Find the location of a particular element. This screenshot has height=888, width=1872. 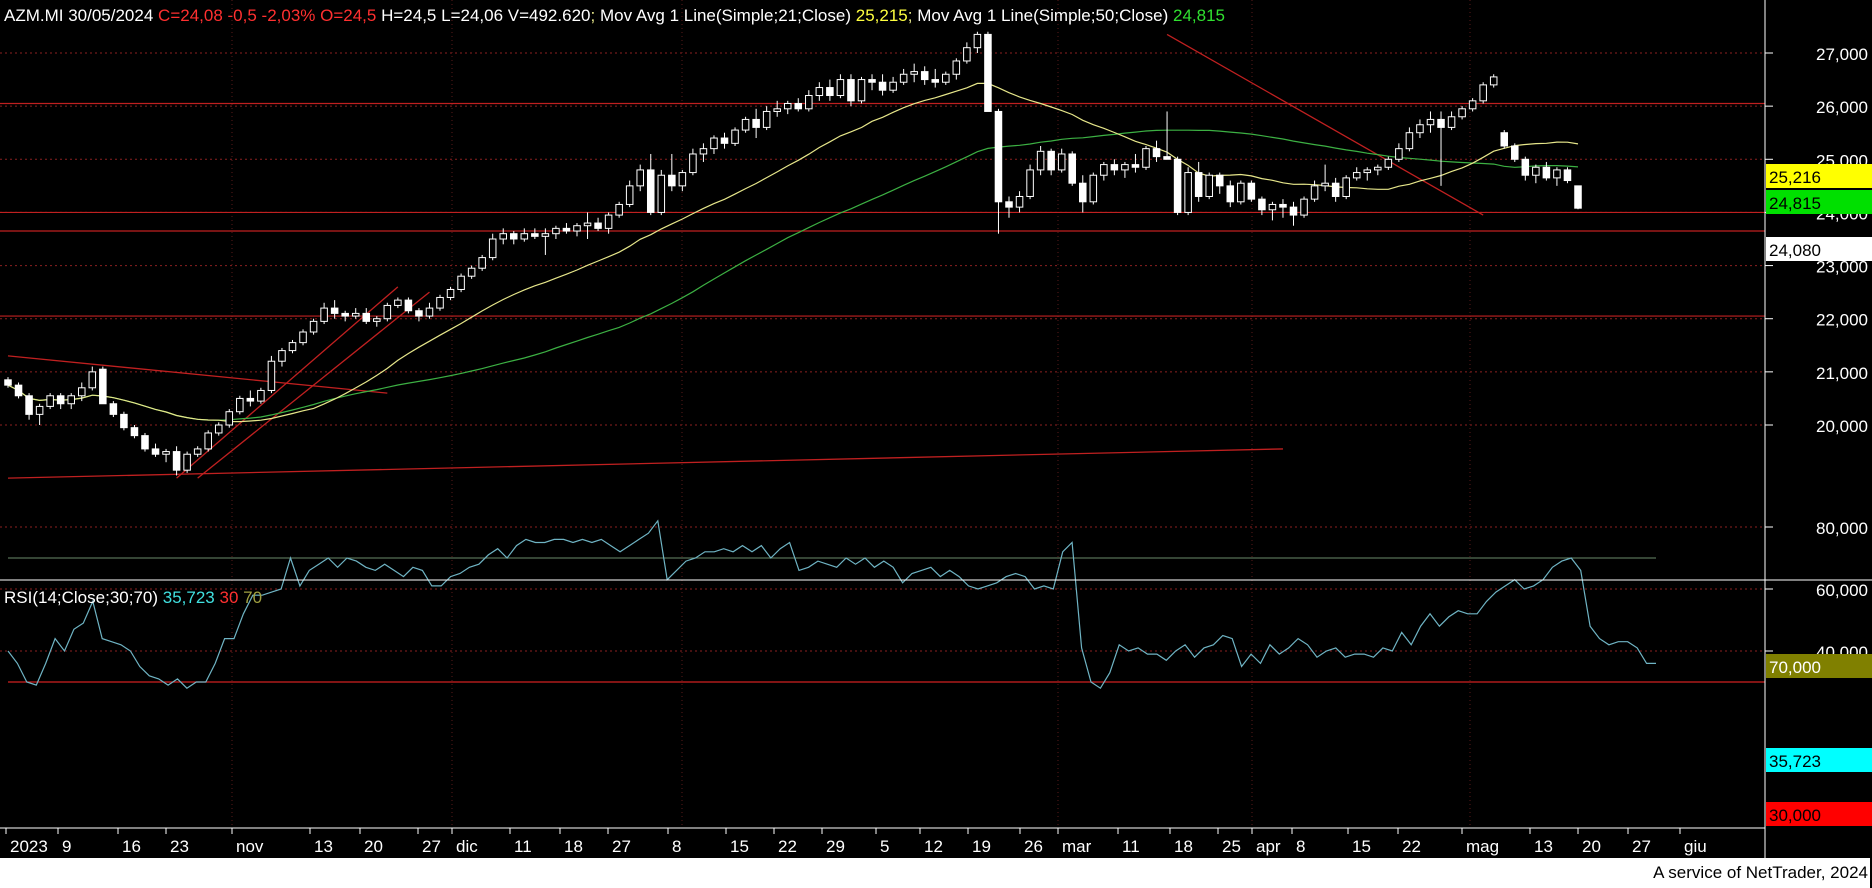

rsi-upper: 70 is located at coordinates (253, 597).